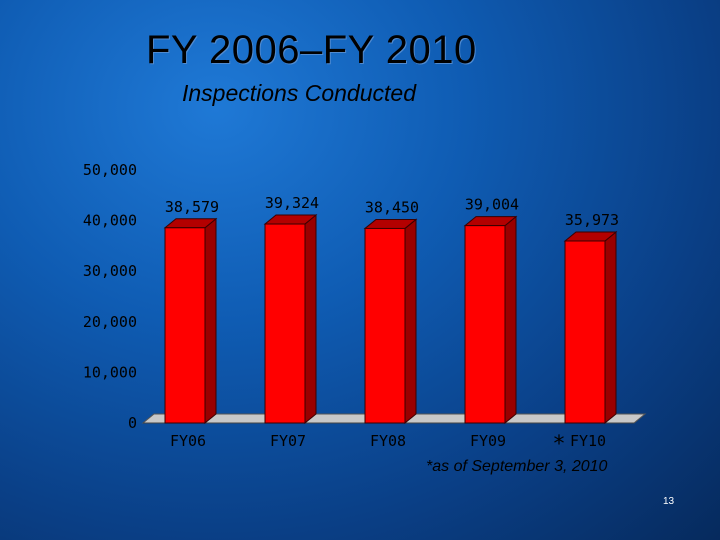 The height and width of the screenshot is (540, 720). I want to click on data-label: 39,004, so click(492, 205).